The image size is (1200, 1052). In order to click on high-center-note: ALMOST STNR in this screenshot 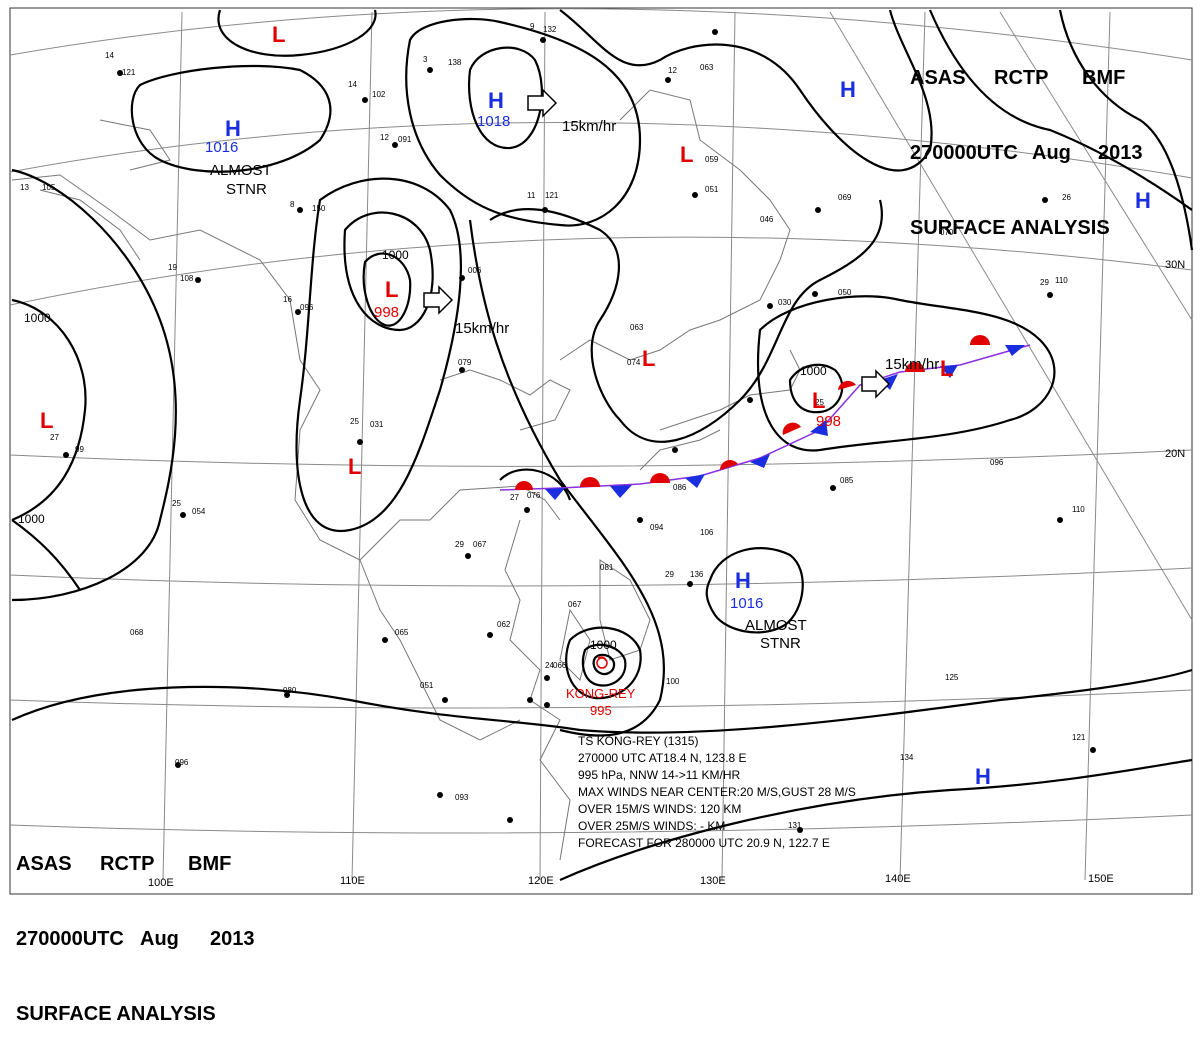, I will do `click(241, 180)`.